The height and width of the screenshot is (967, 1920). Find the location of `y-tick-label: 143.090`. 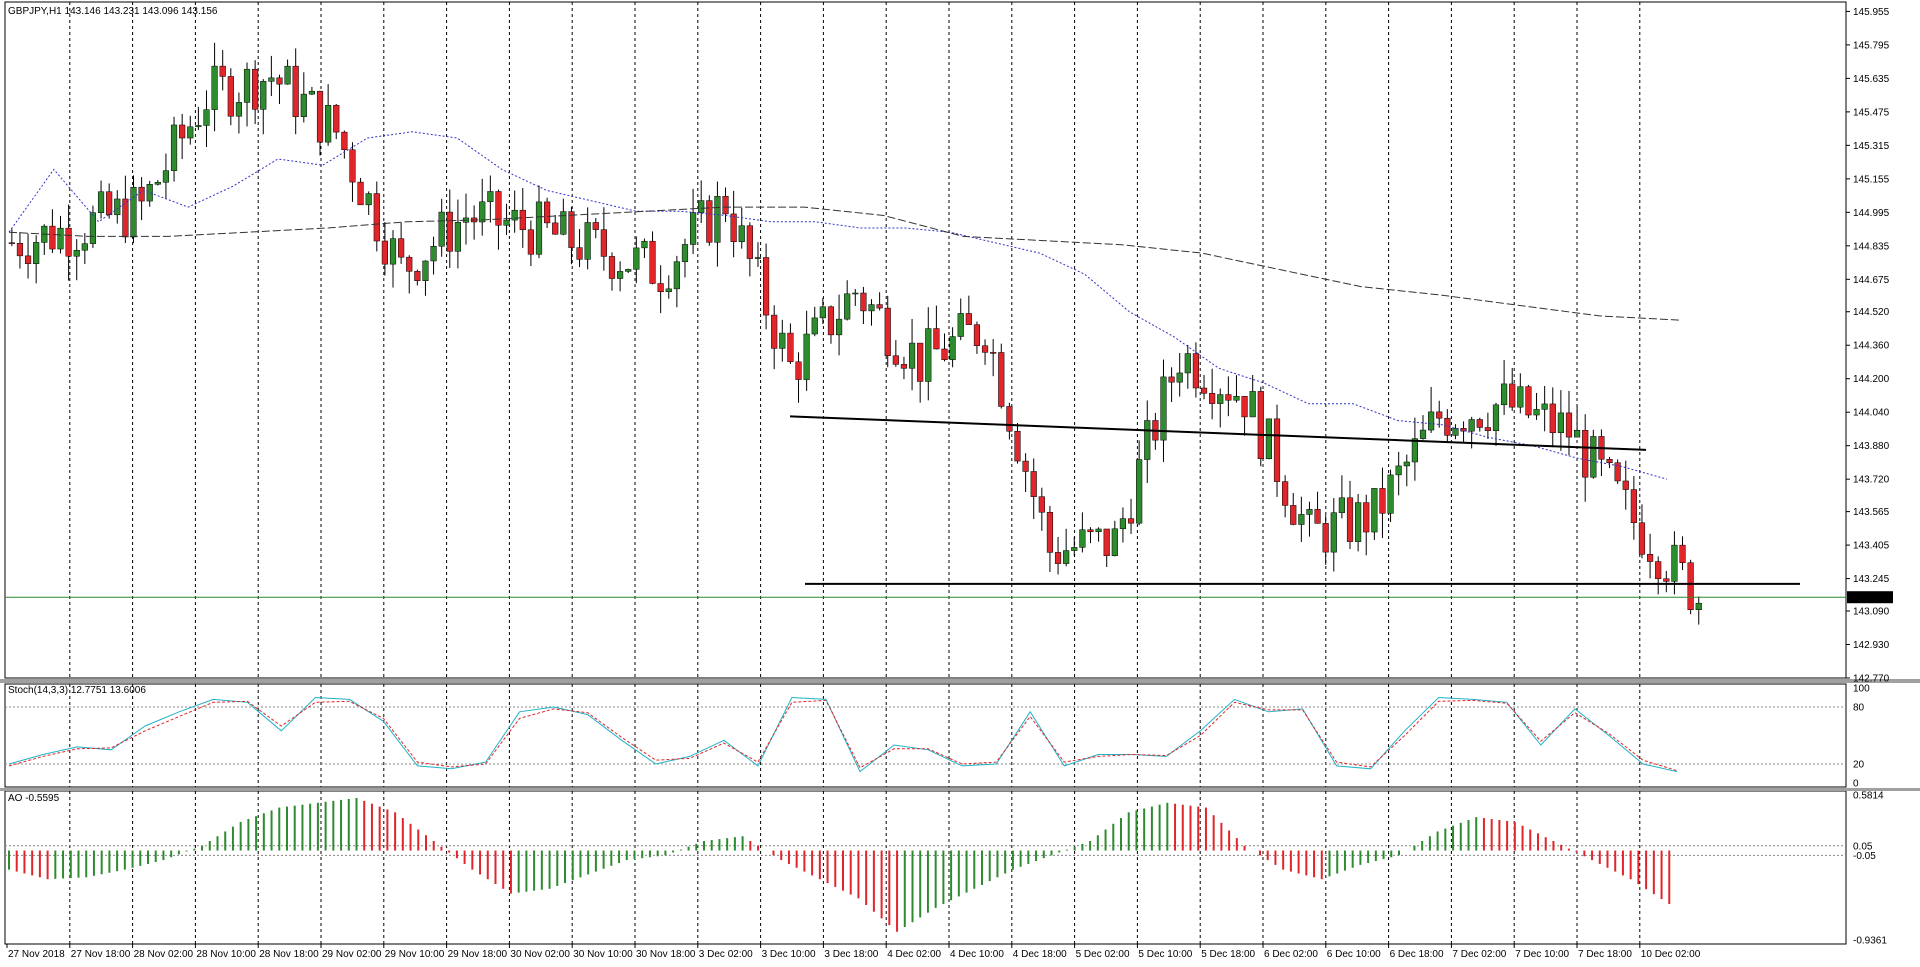

y-tick-label: 143.090 is located at coordinates (1871, 612).